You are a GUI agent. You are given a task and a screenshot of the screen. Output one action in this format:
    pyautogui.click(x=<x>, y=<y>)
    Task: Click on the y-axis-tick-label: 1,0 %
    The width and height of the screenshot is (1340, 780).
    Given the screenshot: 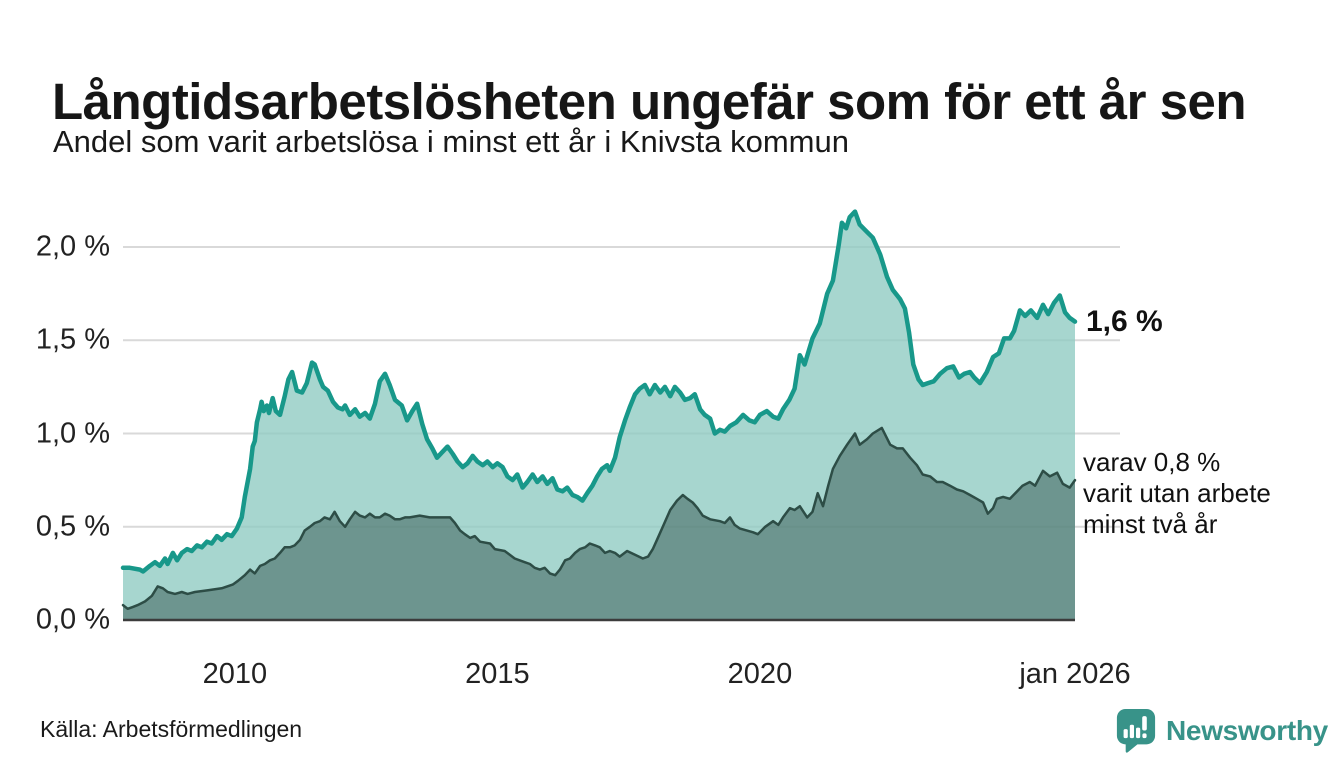 What is the action you would take?
    pyautogui.click(x=72, y=433)
    